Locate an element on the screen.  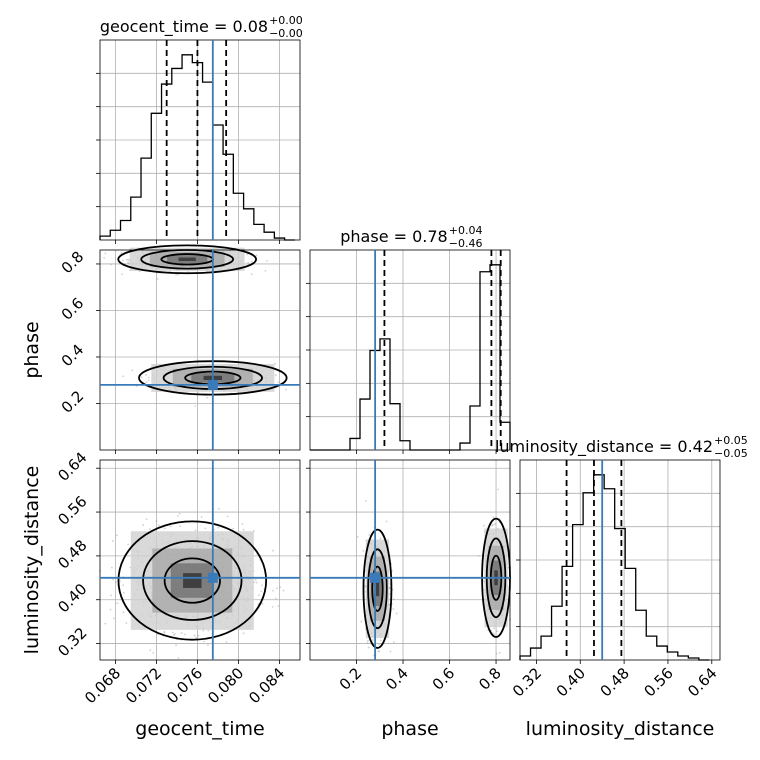
hist-panel-geocent_time: geocent_time = 0.08 +0.00−0.00 is located at coordinates (199, 127).